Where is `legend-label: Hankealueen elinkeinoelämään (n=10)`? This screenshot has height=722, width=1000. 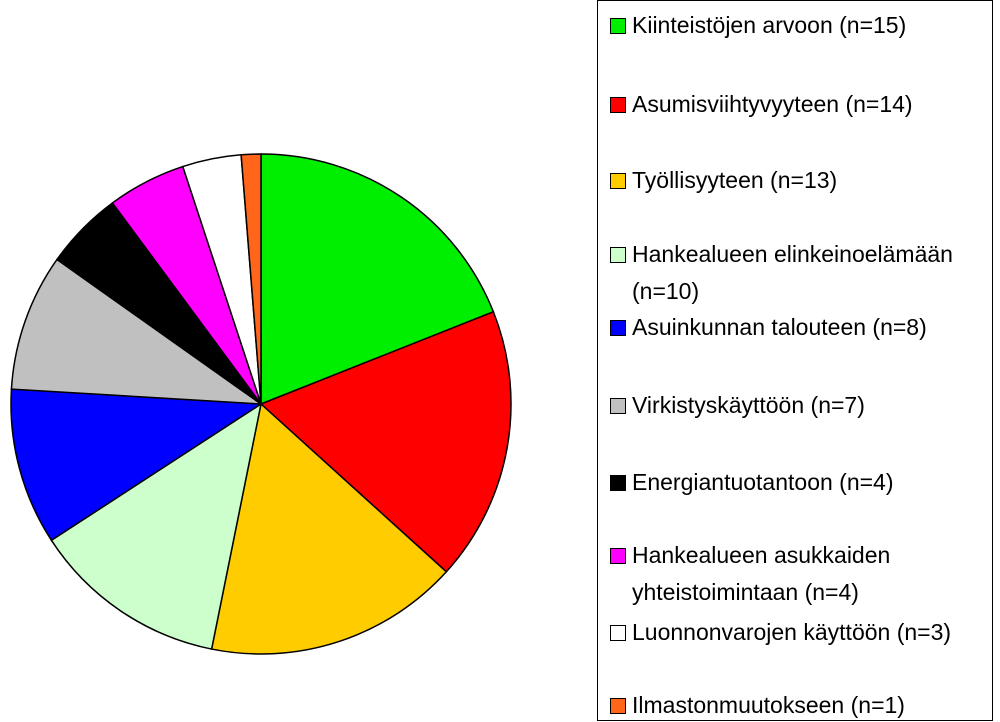
legend-label: Hankealueen elinkeinoelämään (n=10) is located at coordinates (792, 272).